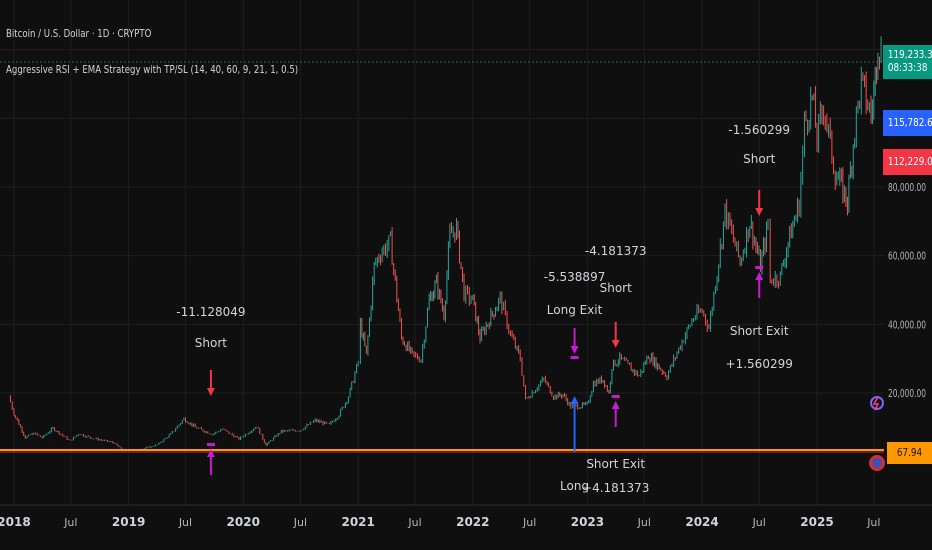 The image size is (932, 550). I want to click on y-tick-label: 80,000.00, so click(907, 187).